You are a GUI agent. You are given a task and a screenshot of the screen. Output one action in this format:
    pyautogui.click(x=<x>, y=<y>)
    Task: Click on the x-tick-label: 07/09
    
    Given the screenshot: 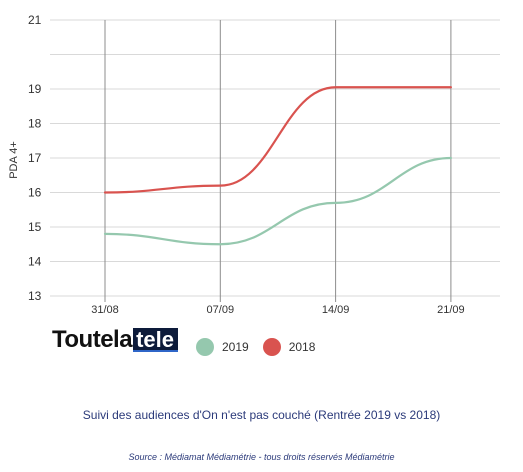 What is the action you would take?
    pyautogui.click(x=221, y=310)
    